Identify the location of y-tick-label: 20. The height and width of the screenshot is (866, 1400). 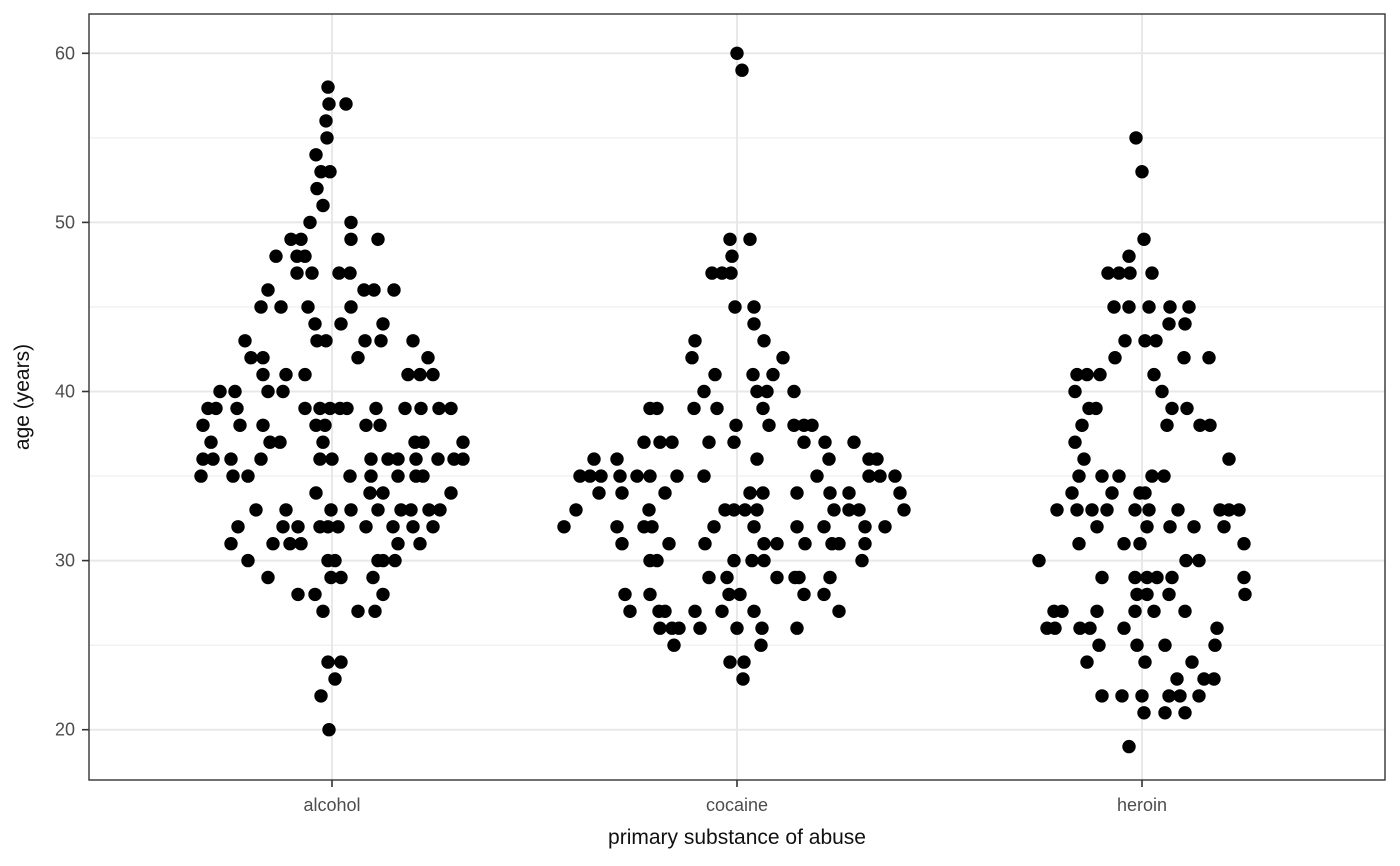
(65, 730).